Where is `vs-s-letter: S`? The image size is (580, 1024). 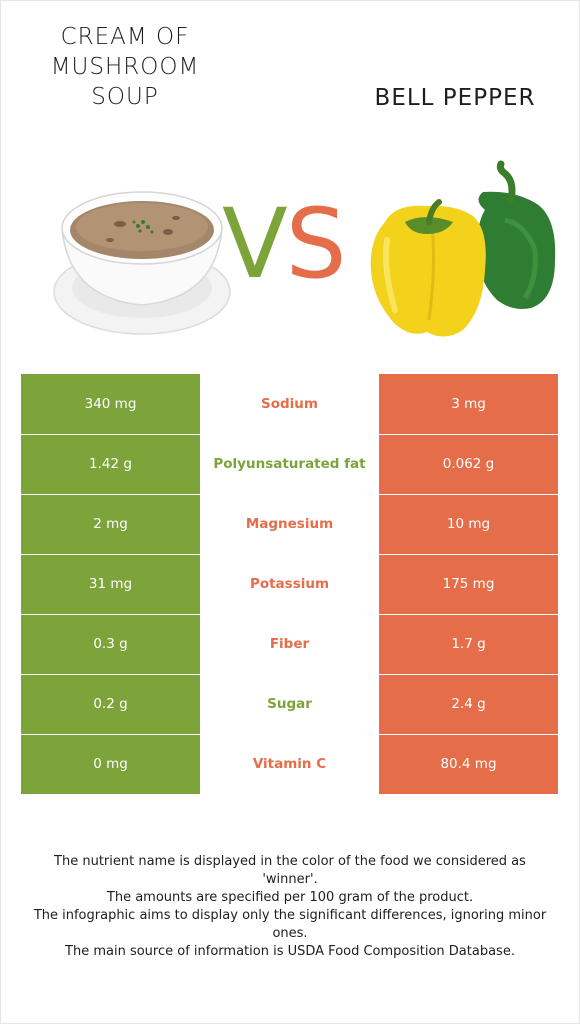 vs-s-letter: S is located at coordinates (316, 244).